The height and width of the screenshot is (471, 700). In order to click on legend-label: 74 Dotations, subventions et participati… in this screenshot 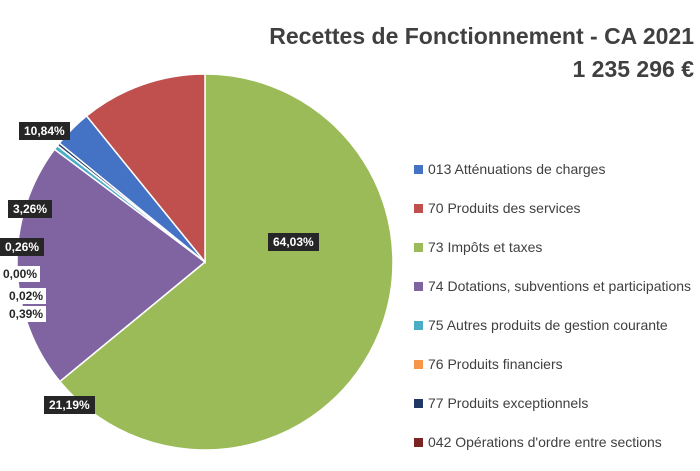, I will do `click(560, 286)`.